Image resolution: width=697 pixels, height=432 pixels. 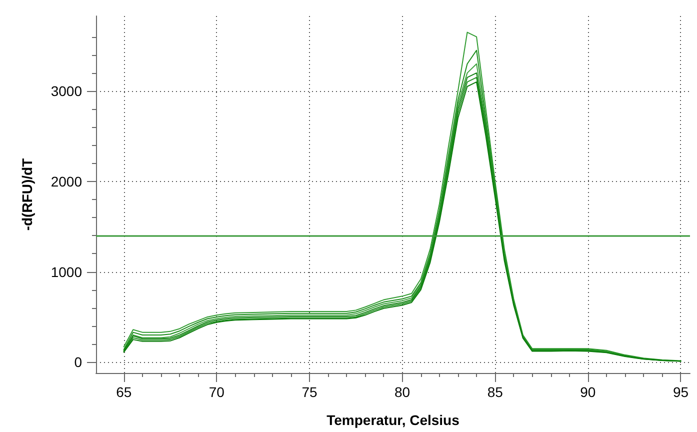 I want to click on y-tick-label: 1000, so click(x=66, y=272).